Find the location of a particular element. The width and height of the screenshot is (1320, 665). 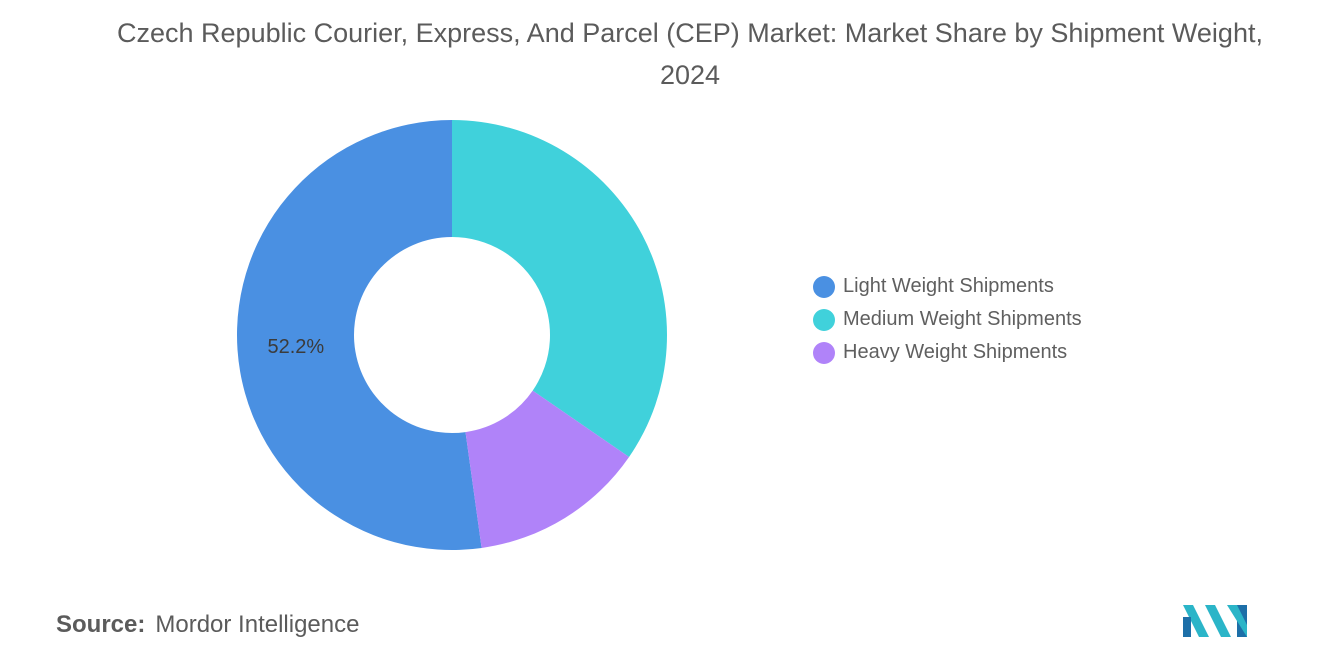

source-prefix: Source: is located at coordinates (101, 624).